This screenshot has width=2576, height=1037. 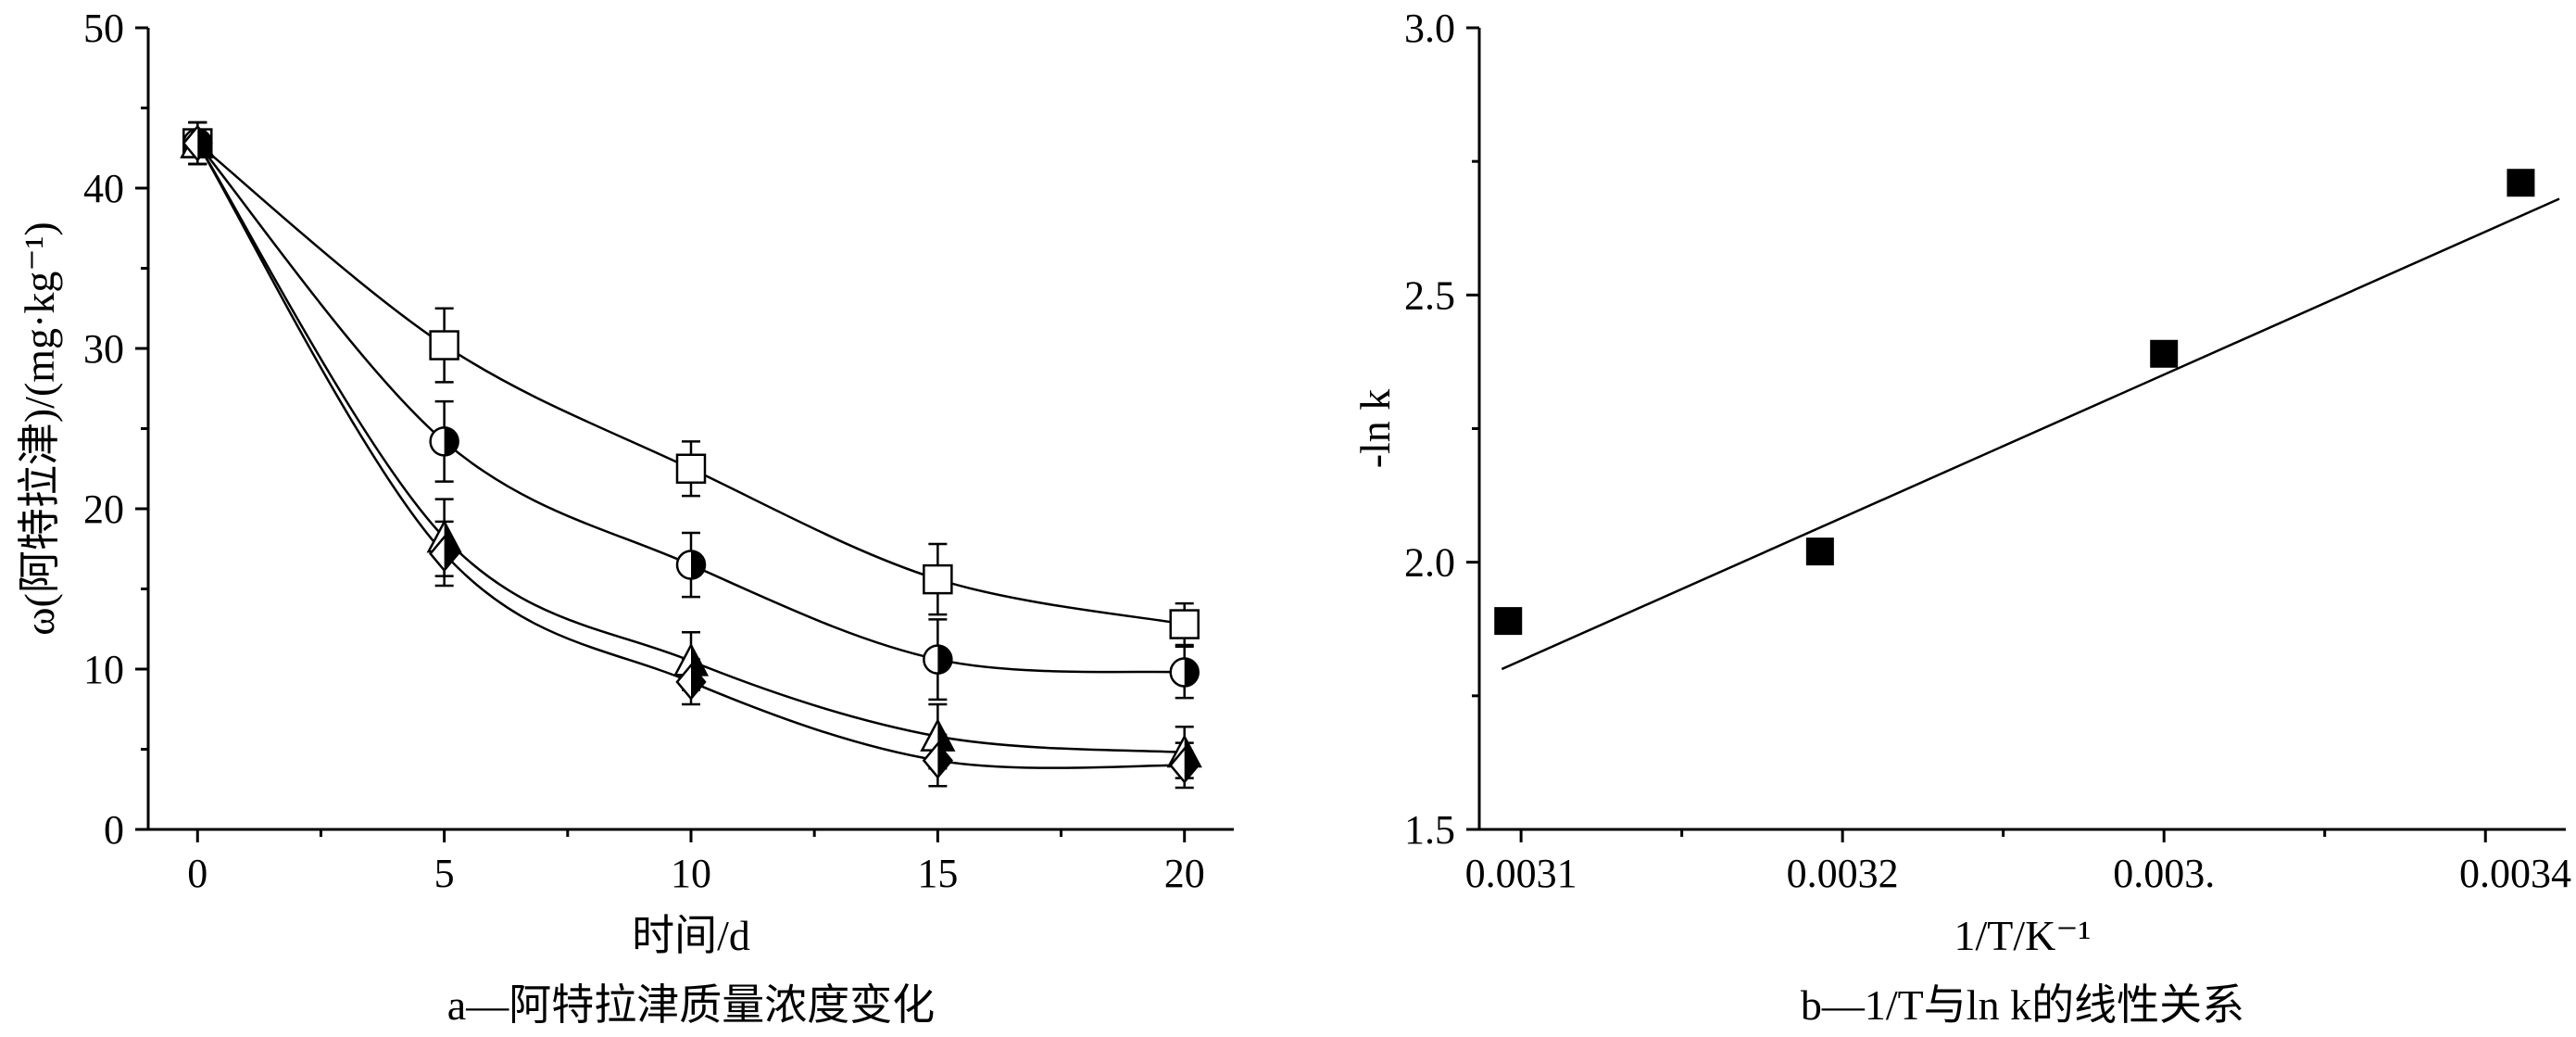 What do you see at coordinates (2164, 873) in the screenshot?
I see `panel-b-x-tick-label: 0.003.` at bounding box center [2164, 873].